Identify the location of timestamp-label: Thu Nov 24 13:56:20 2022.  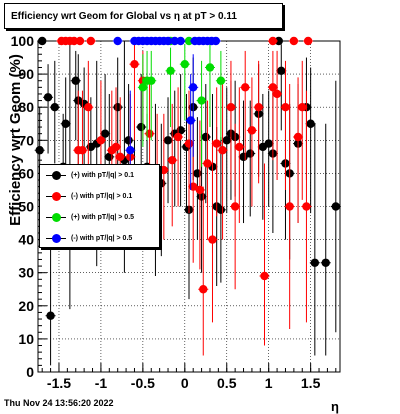
(59, 403).